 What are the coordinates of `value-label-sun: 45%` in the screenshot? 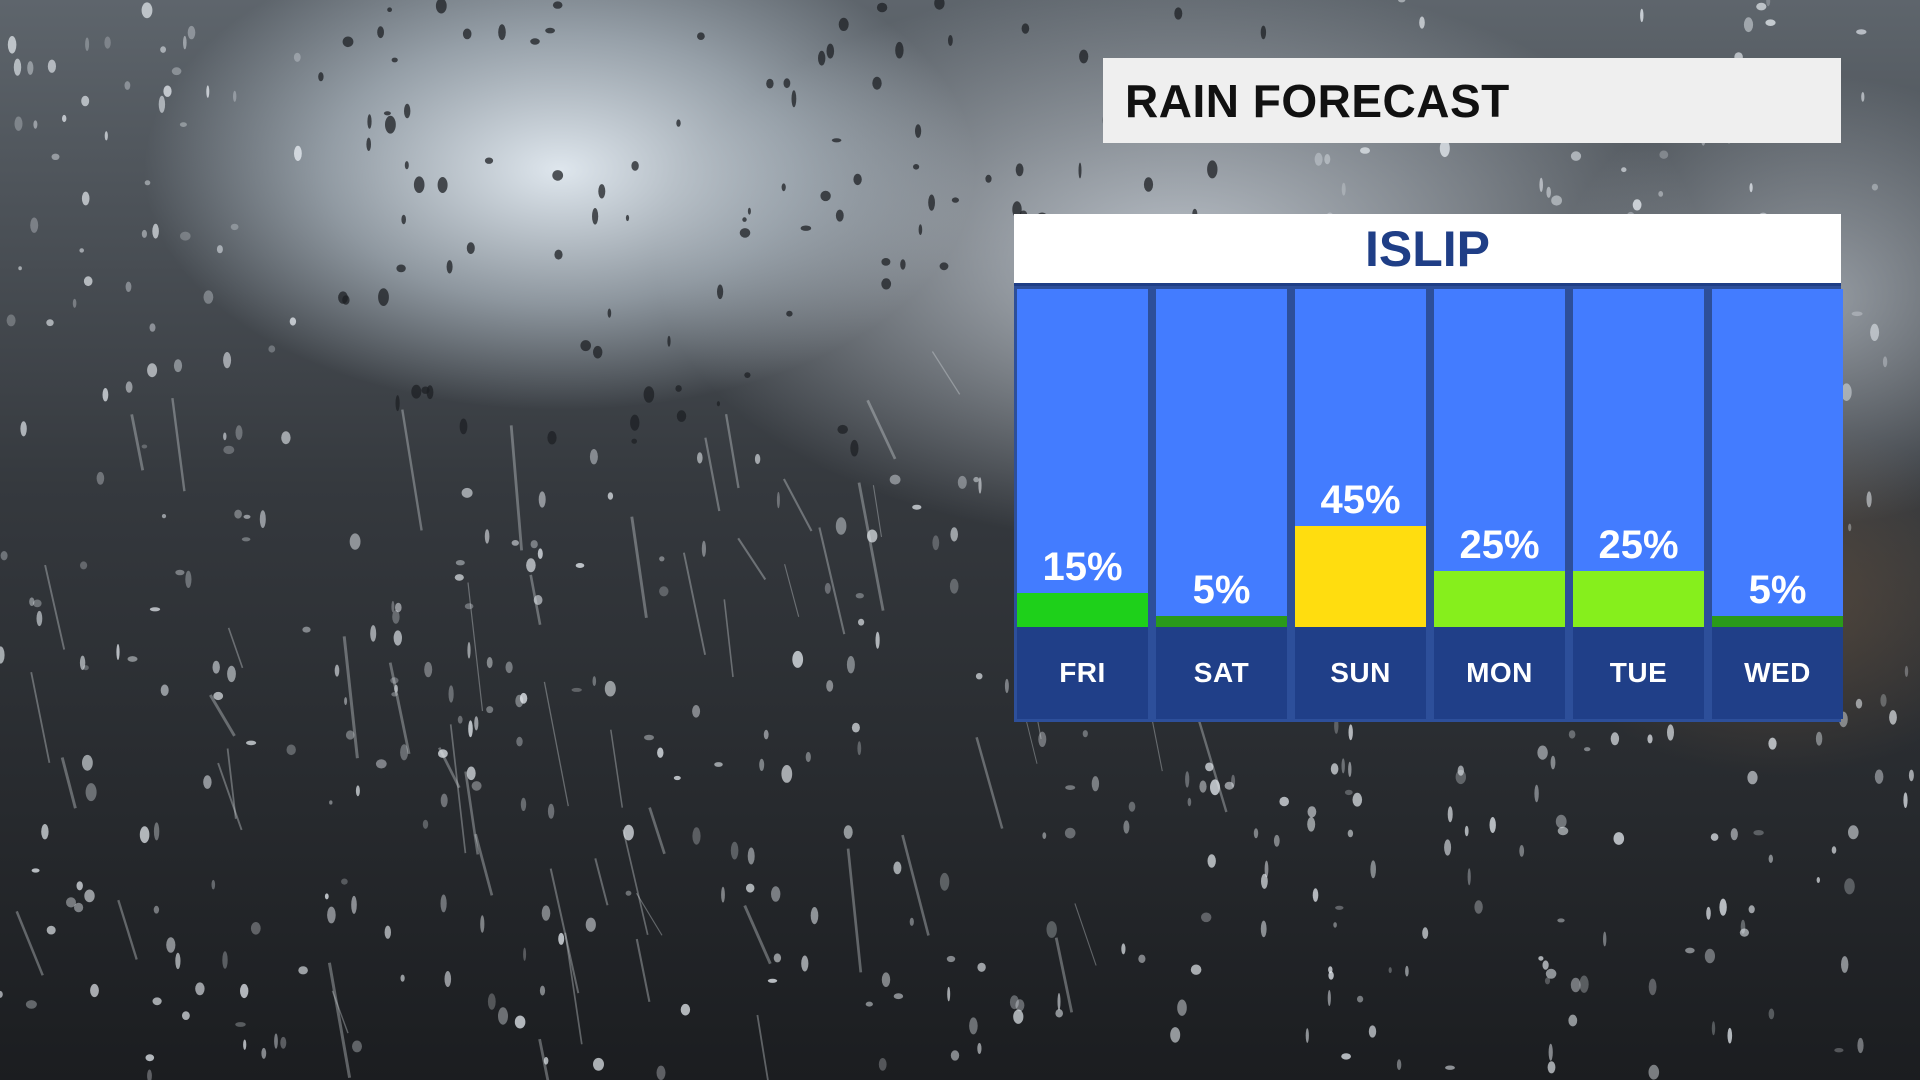 It's located at (1360, 500).